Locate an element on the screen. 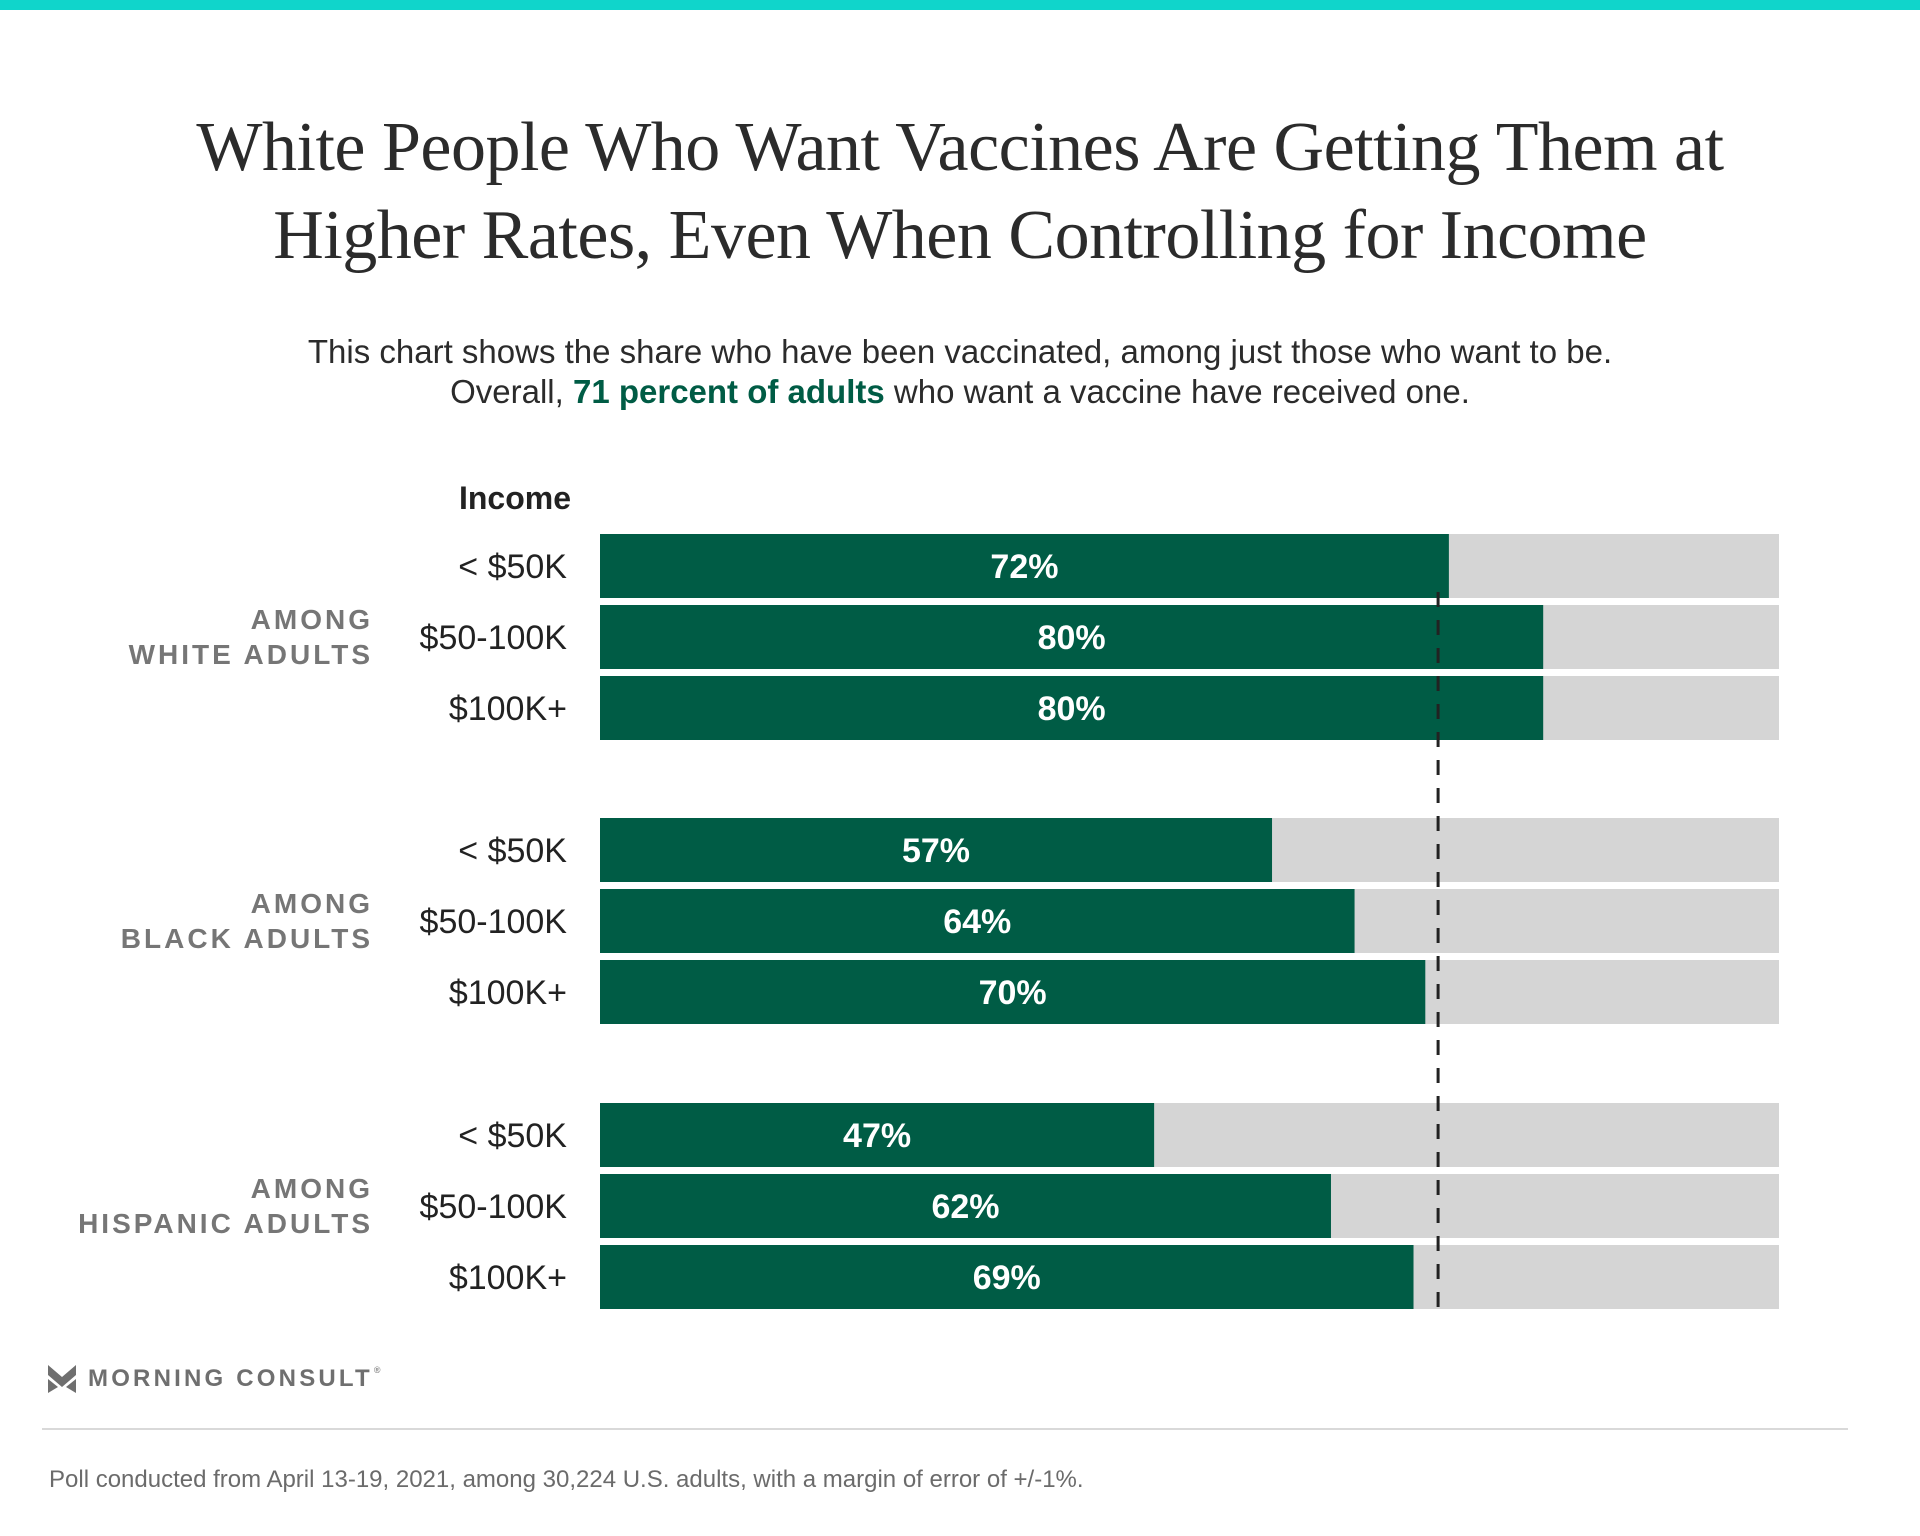 This screenshot has height=1536, width=1920. bar-value-label: 47% is located at coordinates (877, 1136).